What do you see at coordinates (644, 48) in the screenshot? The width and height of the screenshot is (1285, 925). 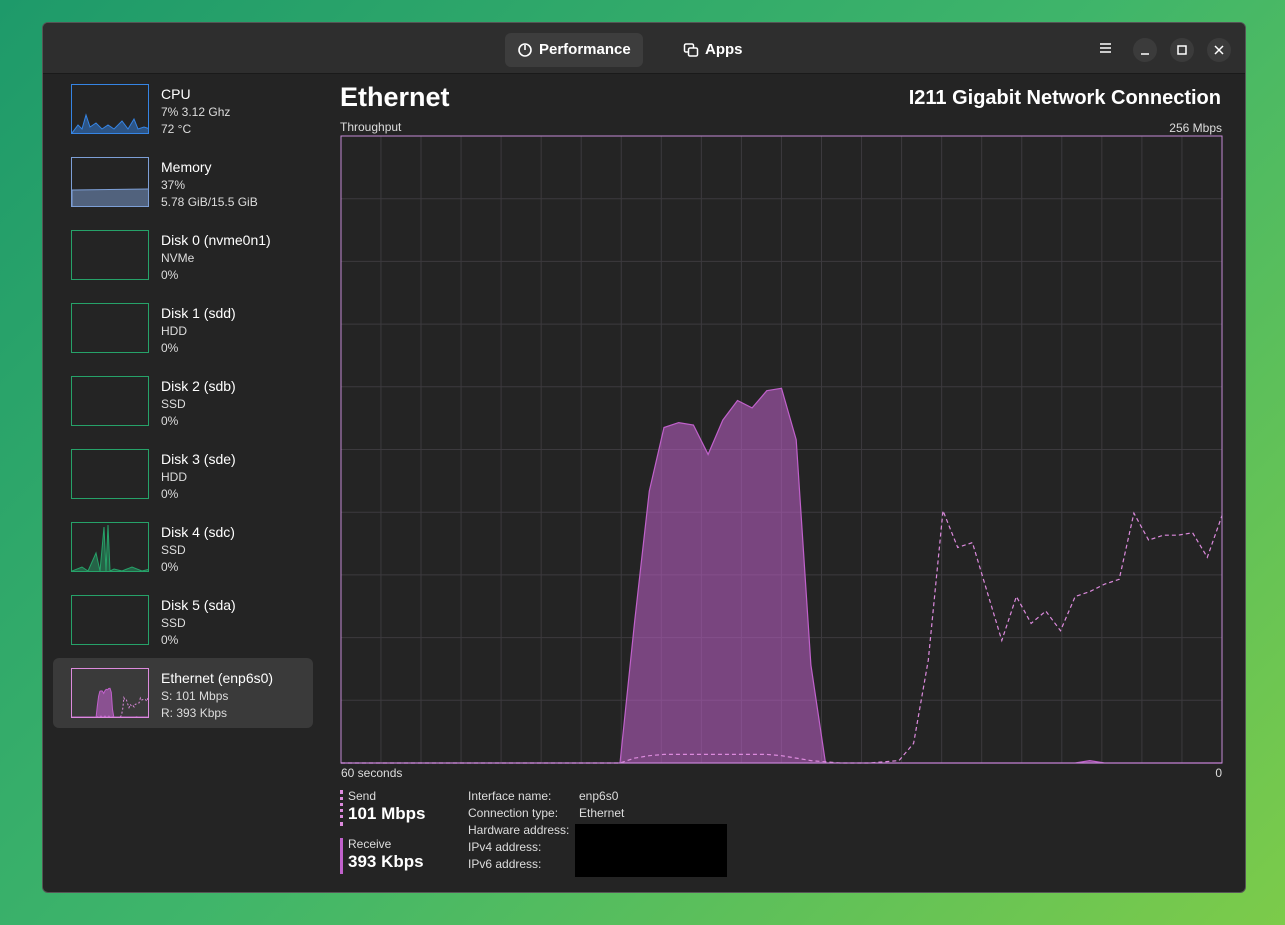 I see `header-bar: Performance Apps` at bounding box center [644, 48].